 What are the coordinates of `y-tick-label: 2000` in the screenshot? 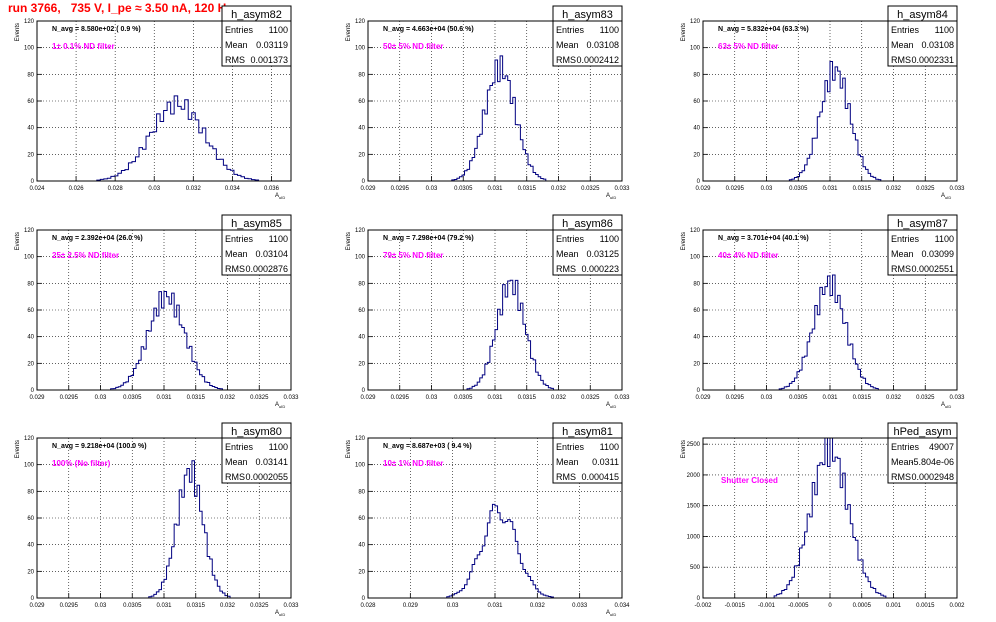 It's located at (694, 476).